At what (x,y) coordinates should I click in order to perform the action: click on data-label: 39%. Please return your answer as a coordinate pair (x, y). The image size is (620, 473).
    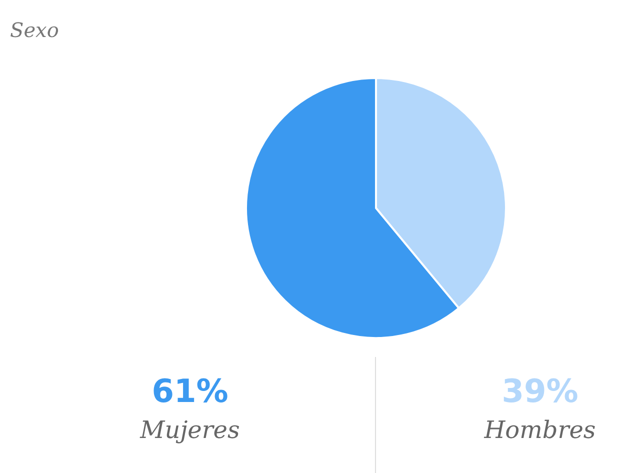
    Looking at the image, I should click on (540, 391).